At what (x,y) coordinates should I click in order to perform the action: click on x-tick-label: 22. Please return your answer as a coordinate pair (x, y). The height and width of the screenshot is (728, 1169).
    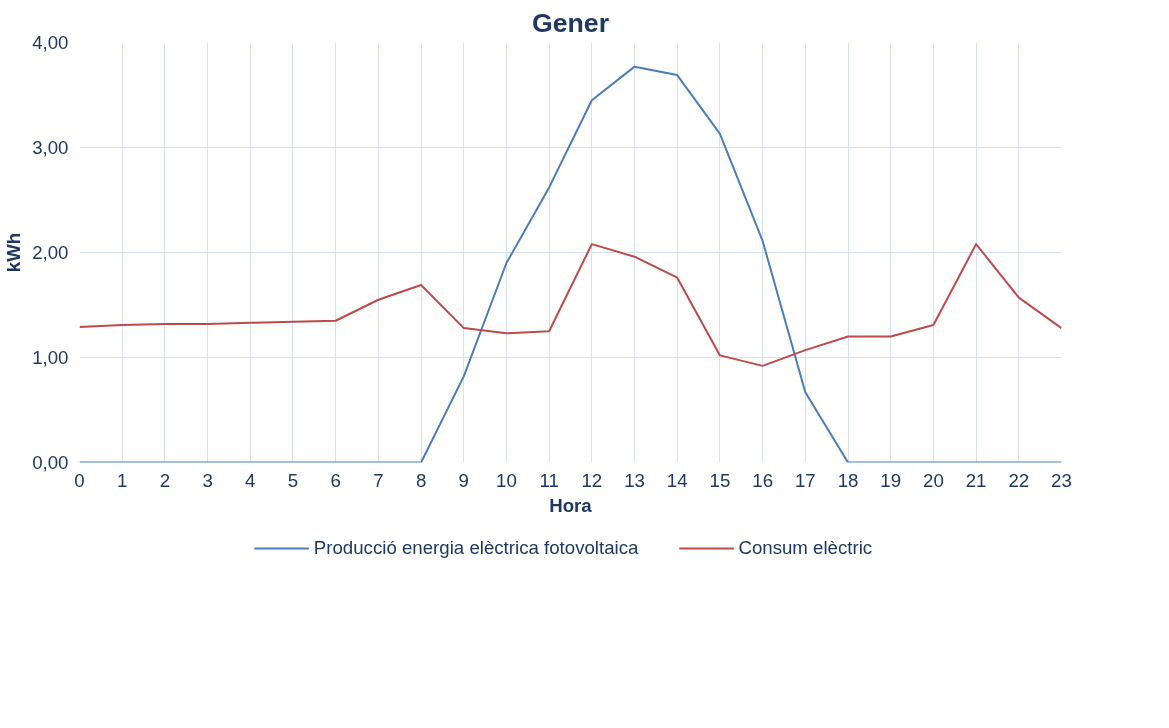
    Looking at the image, I should click on (1019, 480).